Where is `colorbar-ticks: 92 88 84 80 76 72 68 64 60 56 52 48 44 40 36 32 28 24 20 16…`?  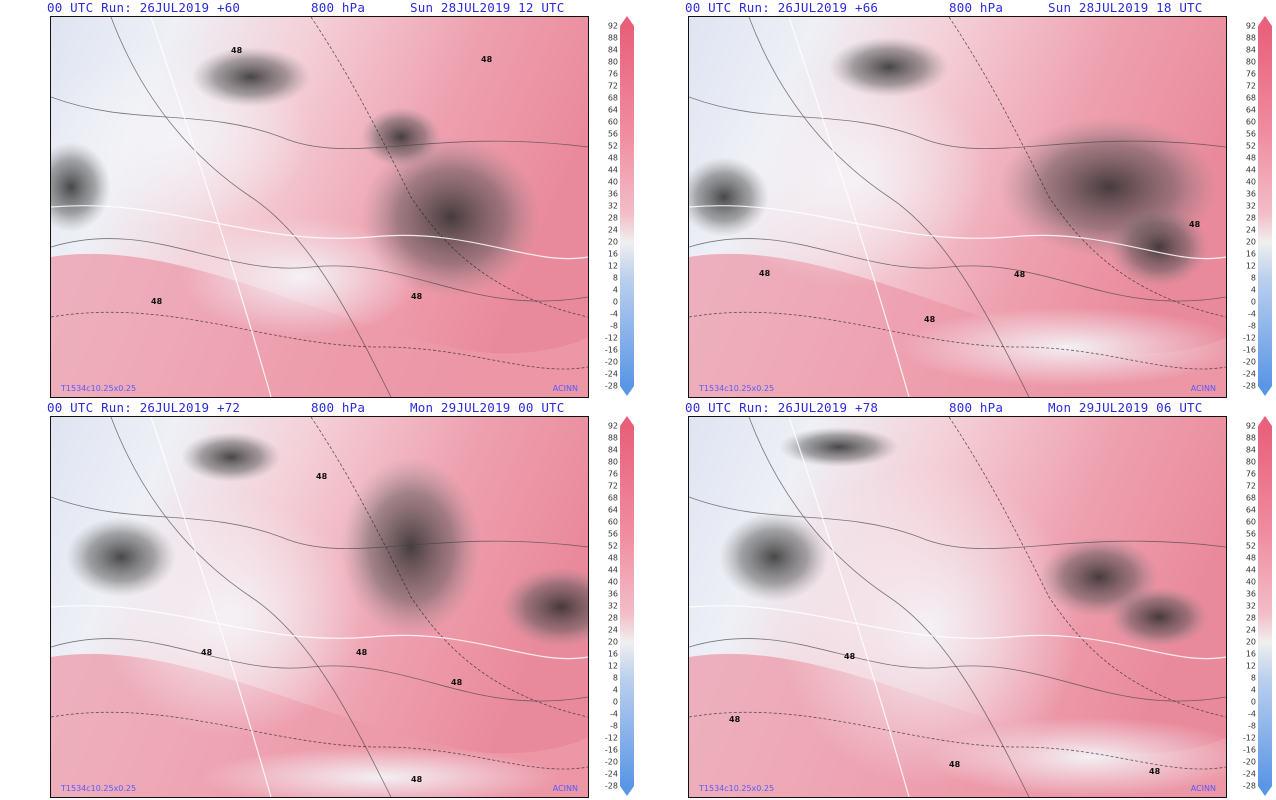
colorbar-ticks: 92 88 84 80 76 72 68 64 60 56 52 48 44 40 36 32 28 24 20 16… is located at coordinates (606, 606).